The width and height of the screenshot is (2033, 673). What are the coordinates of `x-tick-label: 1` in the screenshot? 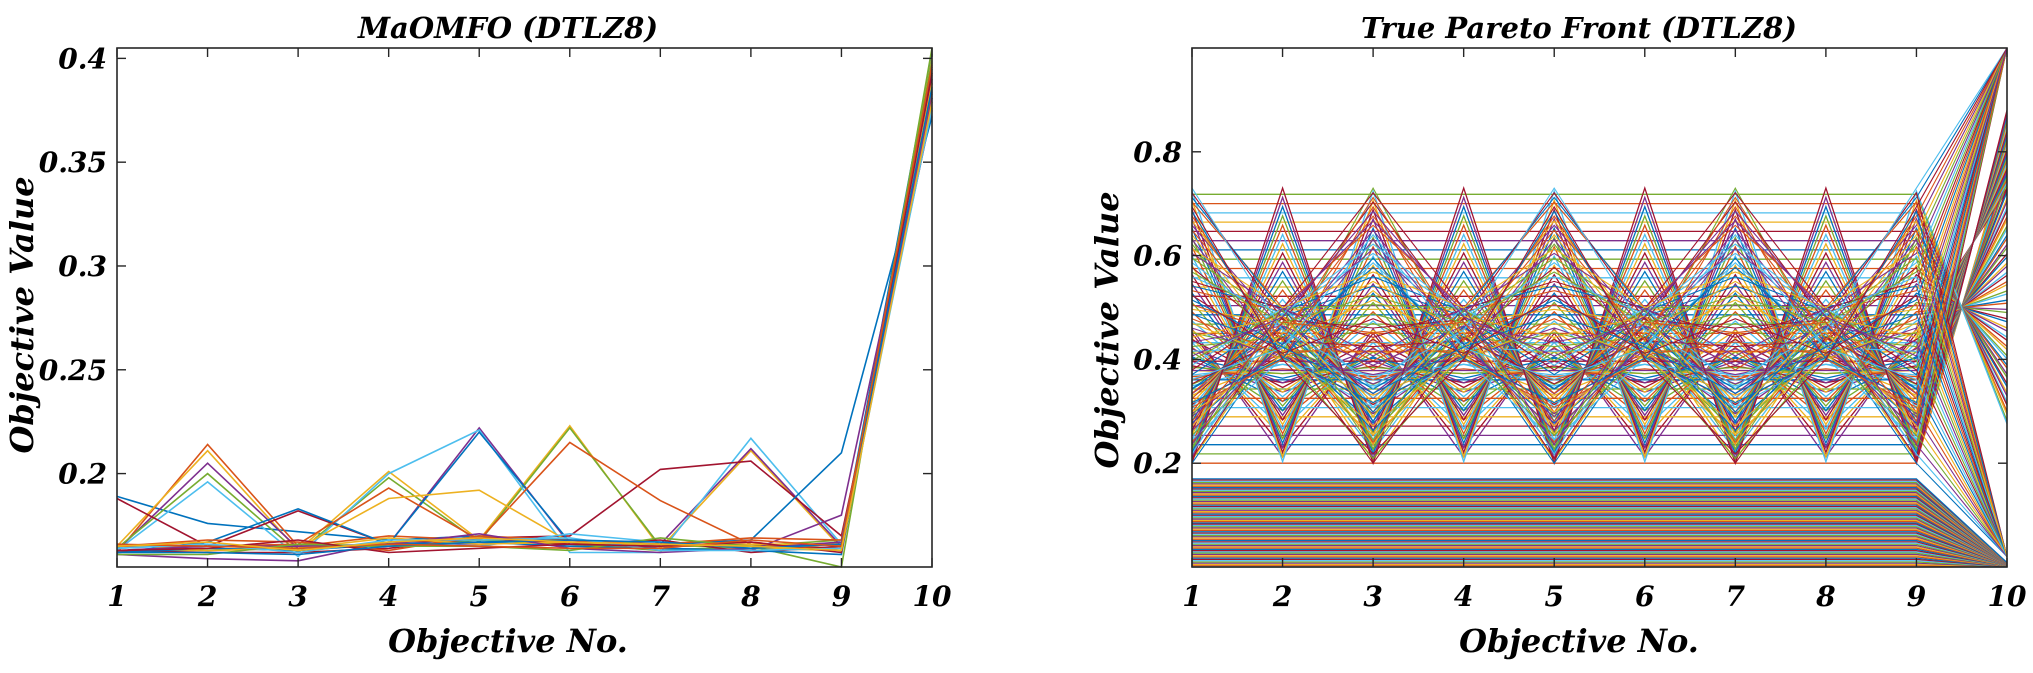 It's located at (116, 596).